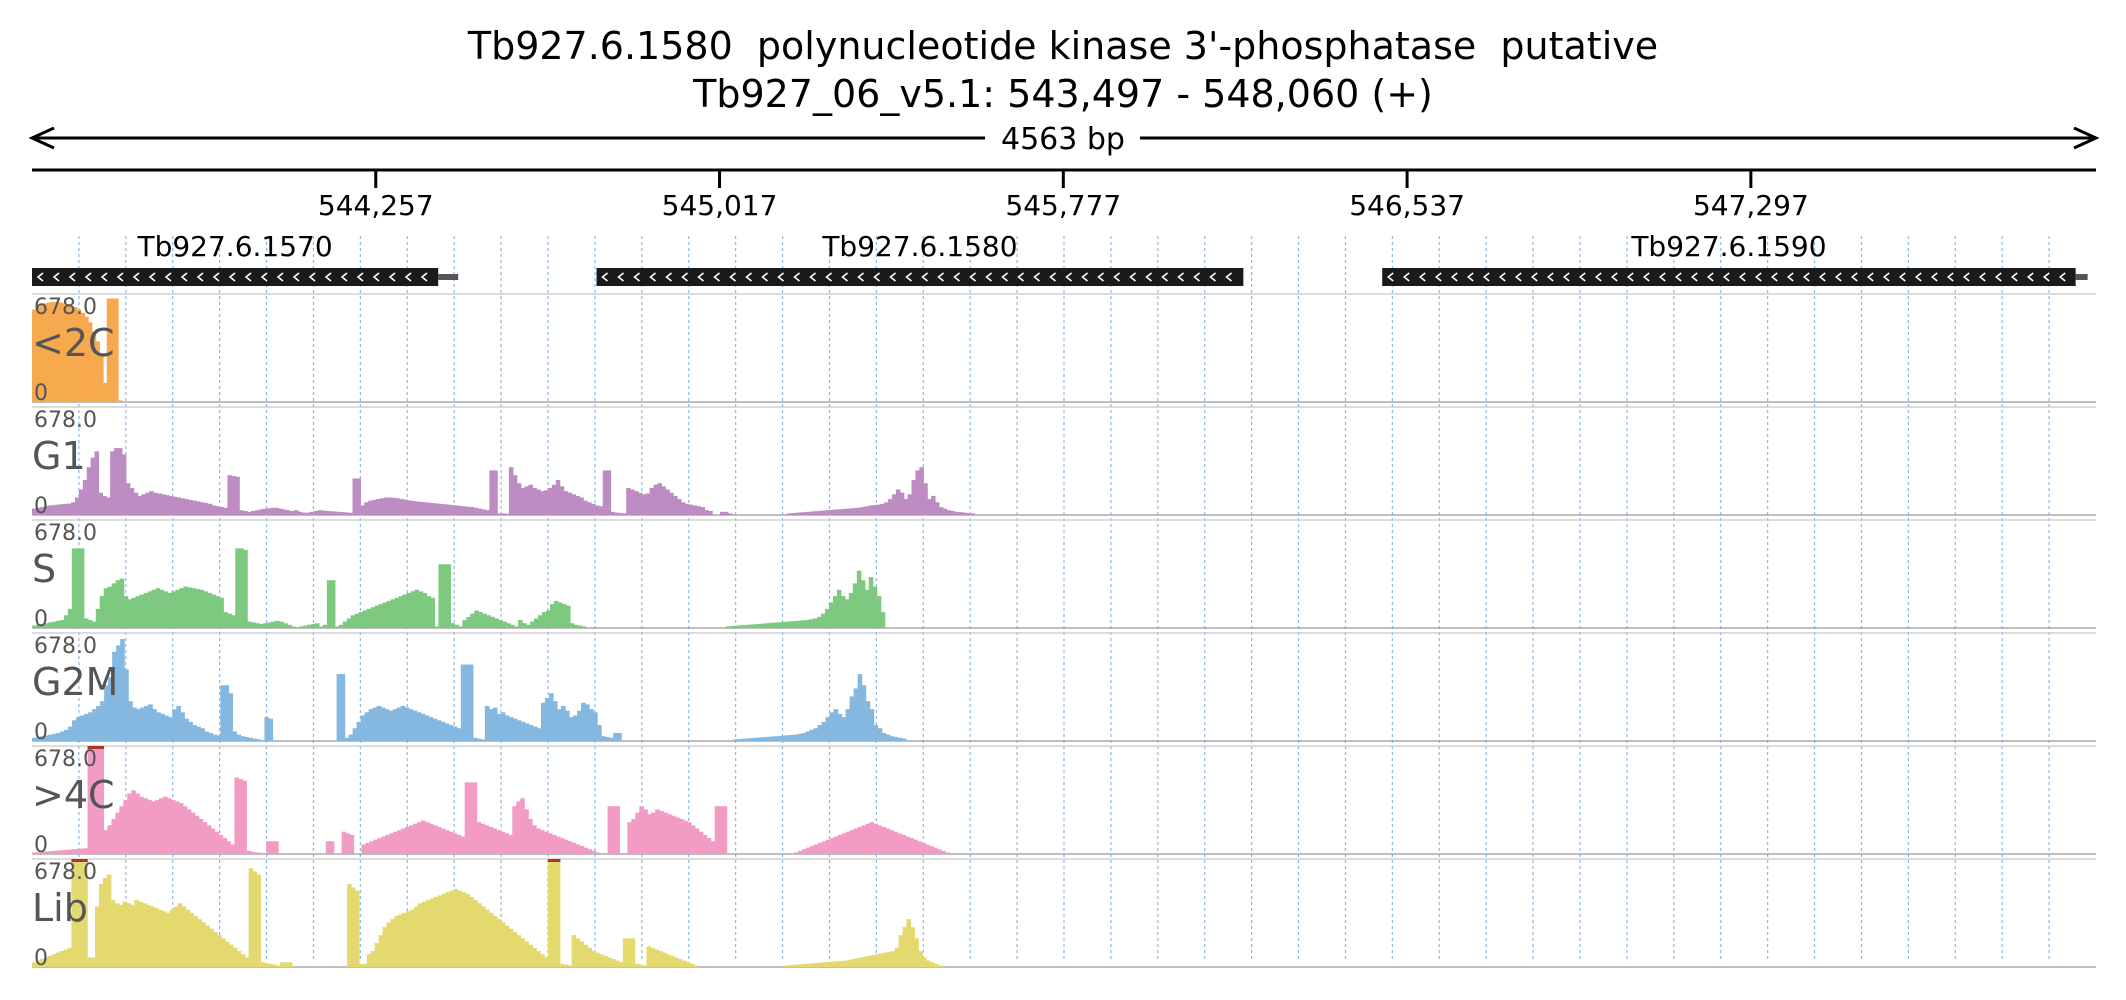 The image size is (2126, 1000). What do you see at coordinates (1407, 205) in the screenshot?
I see `x-tick-label: 546,537` at bounding box center [1407, 205].